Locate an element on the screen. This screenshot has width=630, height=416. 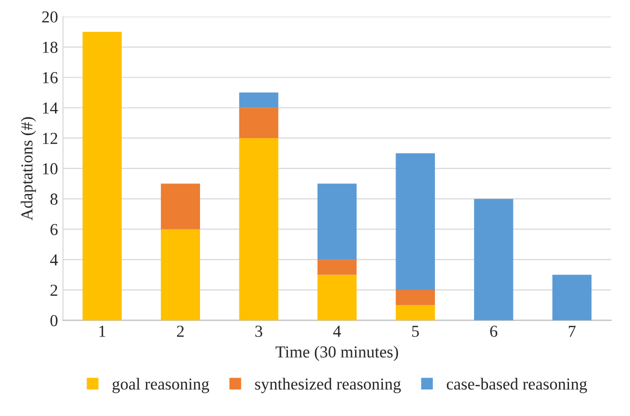
x-tick-label: 7 is located at coordinates (572, 331).